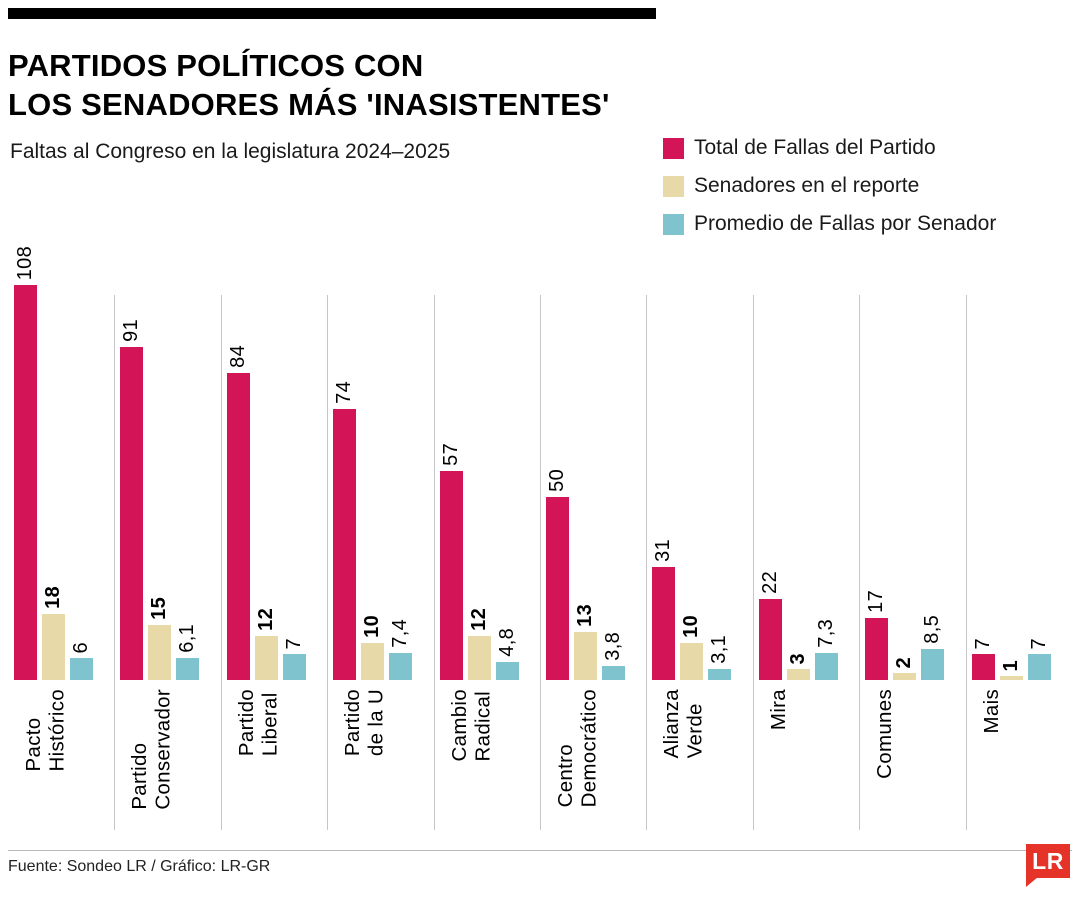 The image size is (1080, 900). I want to click on legend-item-senadores-reporte: Senadores en el reporte, so click(829, 186).